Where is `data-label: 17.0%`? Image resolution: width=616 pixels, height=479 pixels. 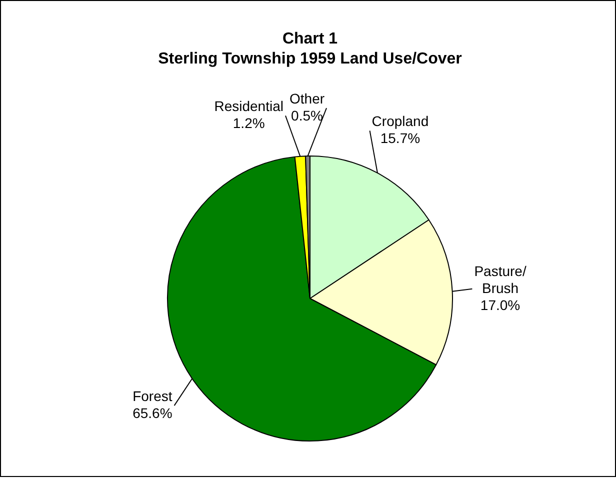
data-label: 17.0% is located at coordinates (500, 304).